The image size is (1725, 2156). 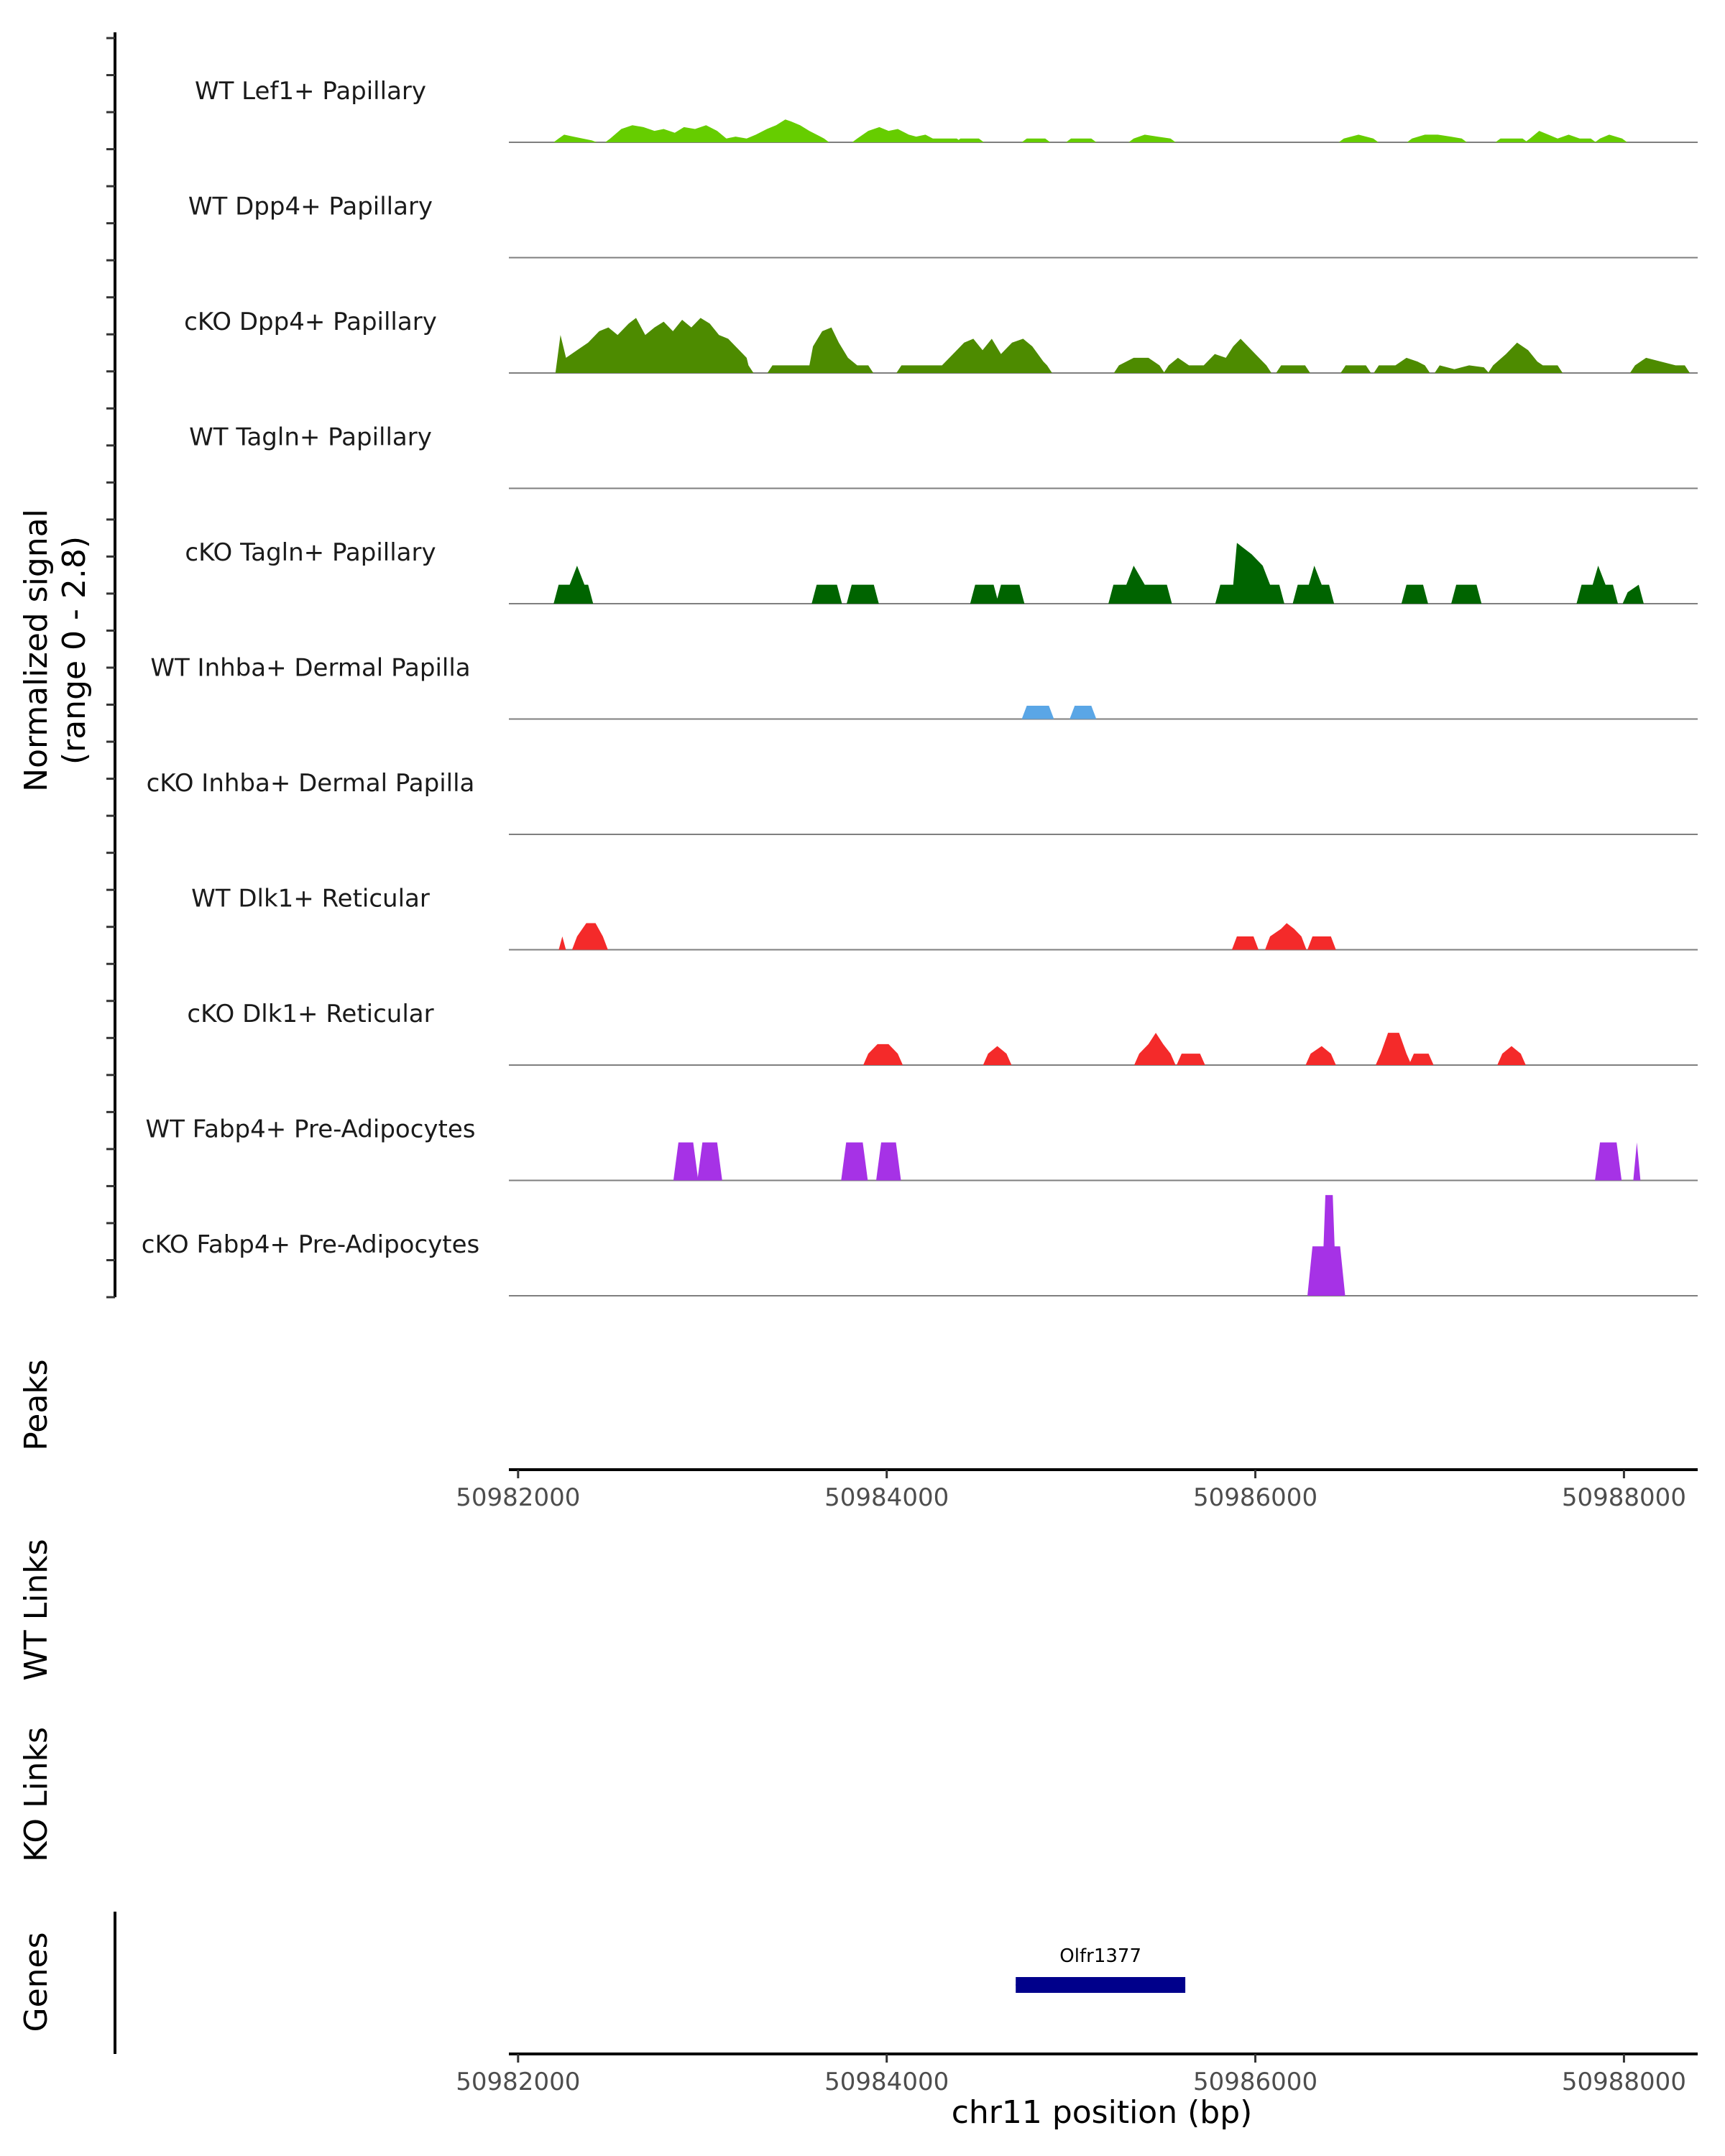 I want to click on track-wt-dpp4-papillary: WT Dpp4+ Papillary, so click(x=943, y=226).